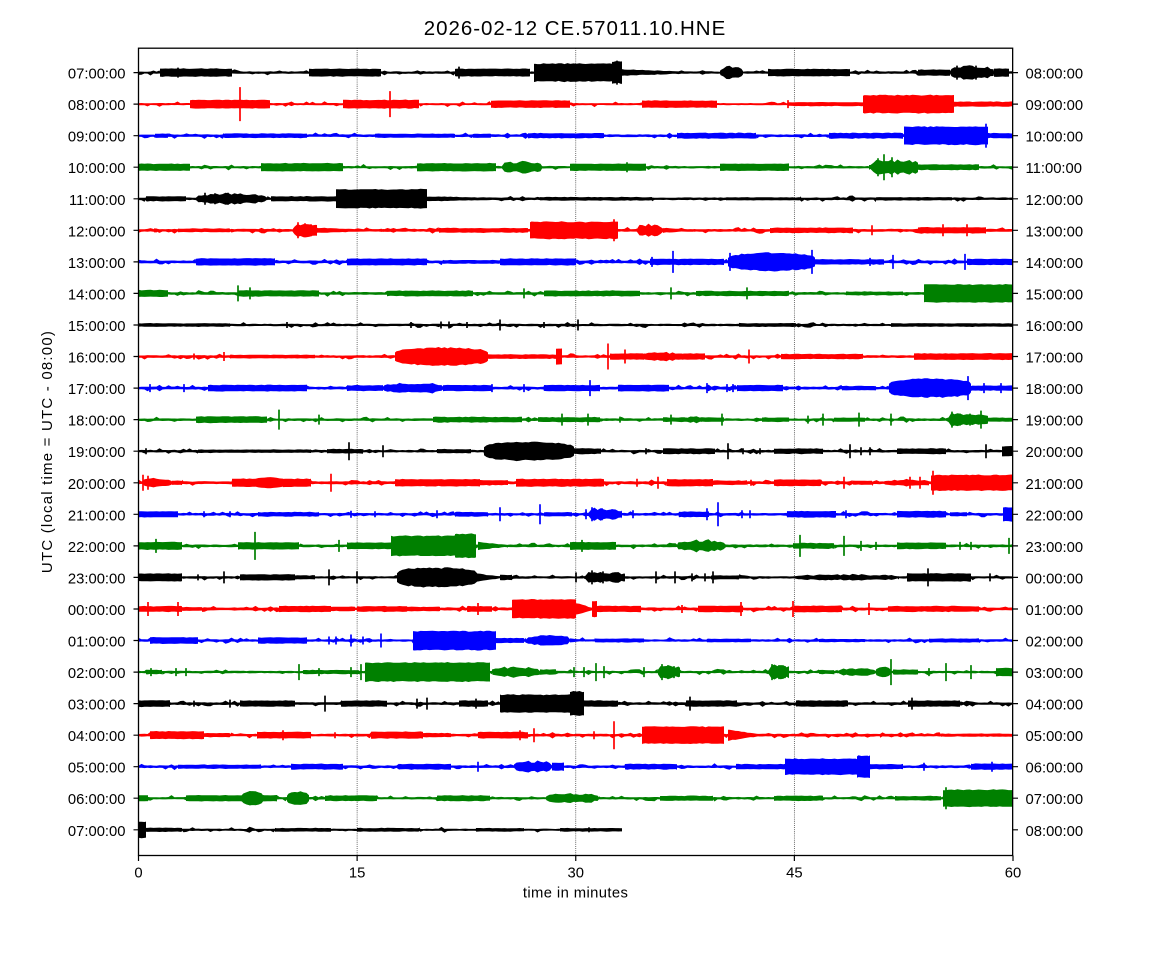 The height and width of the screenshot is (955, 1150). Describe the element at coordinates (576, 874) in the screenshot. I see `svg-text: 30` at that location.